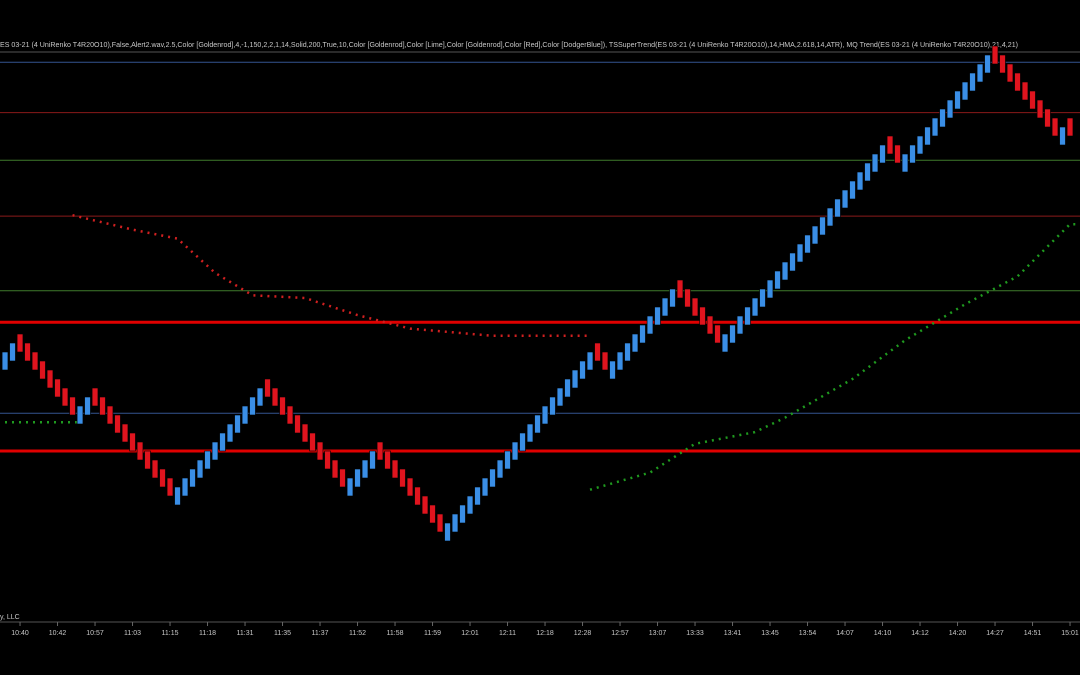 The width and height of the screenshot is (1080, 675). I want to click on copyright: y, LLC, so click(10, 617).